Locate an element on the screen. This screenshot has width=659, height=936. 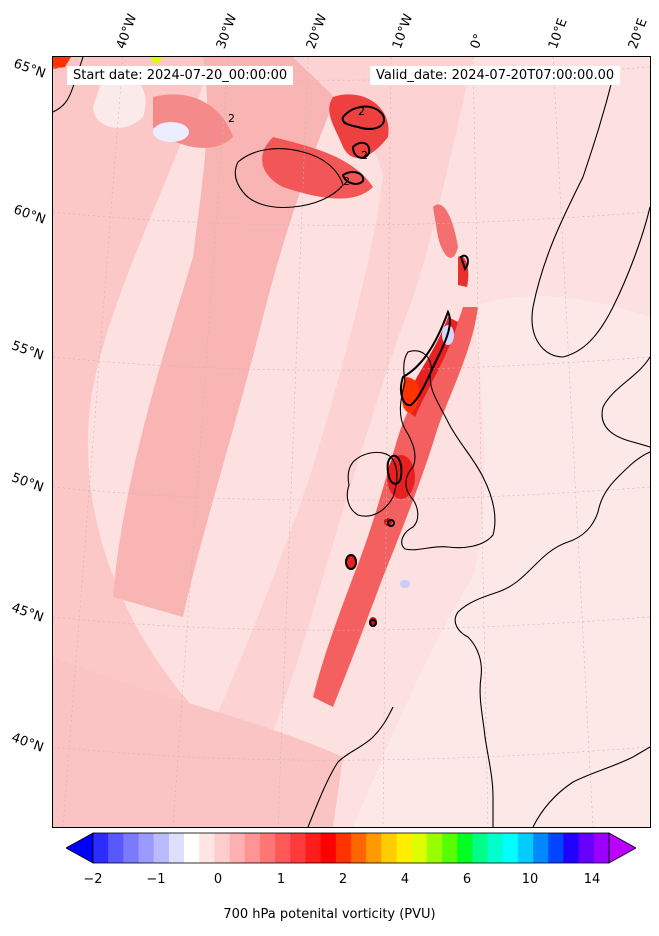
colorbar-tick: 6 is located at coordinates (467, 879).